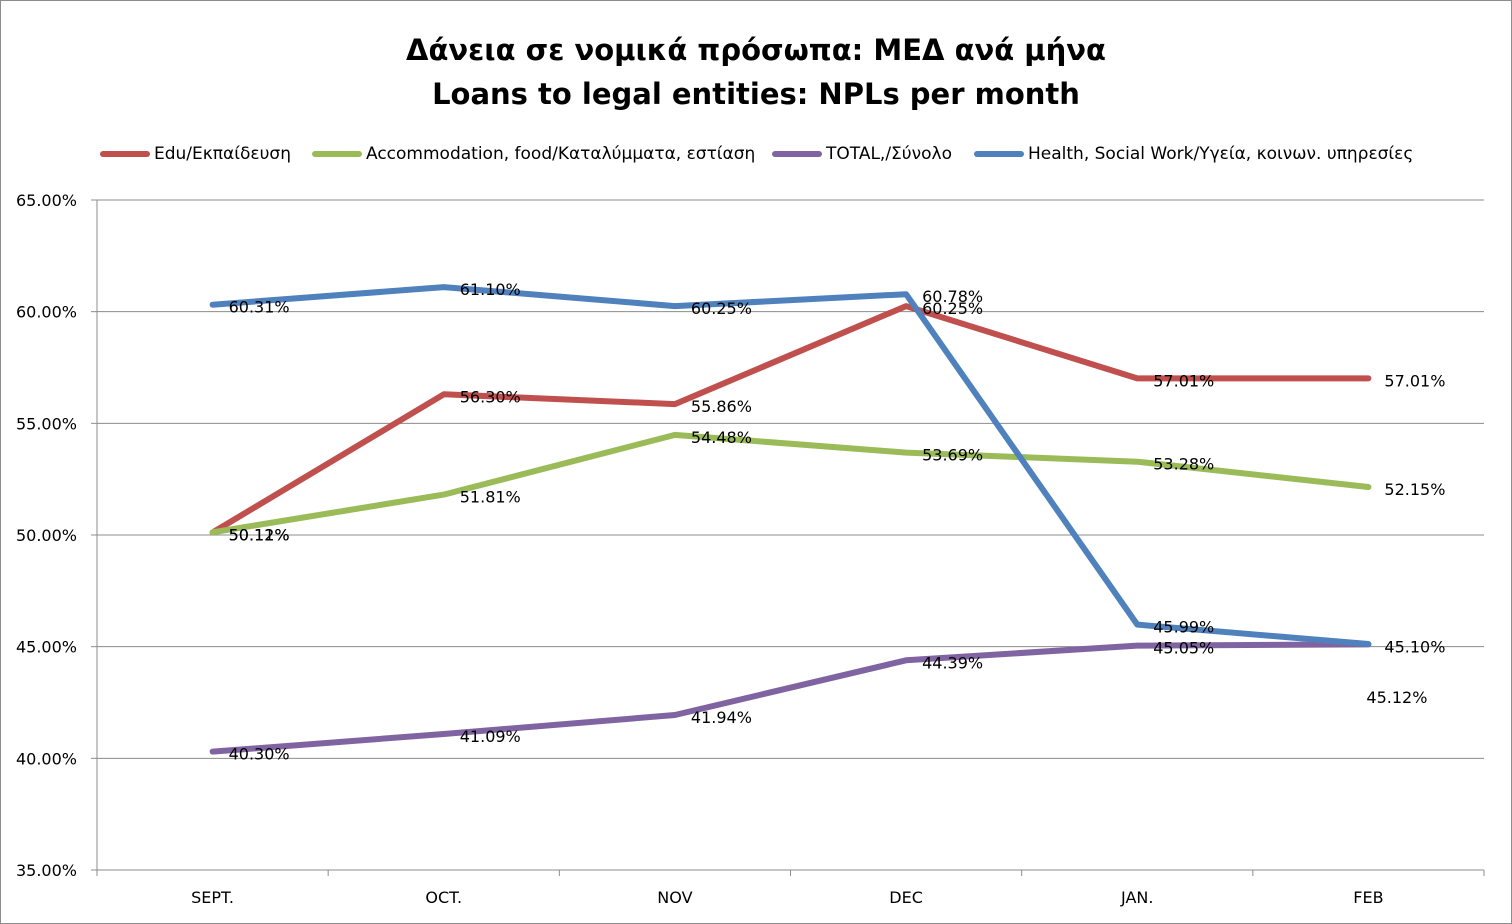  I want to click on y-tick-label: 40.00%, so click(46, 758).